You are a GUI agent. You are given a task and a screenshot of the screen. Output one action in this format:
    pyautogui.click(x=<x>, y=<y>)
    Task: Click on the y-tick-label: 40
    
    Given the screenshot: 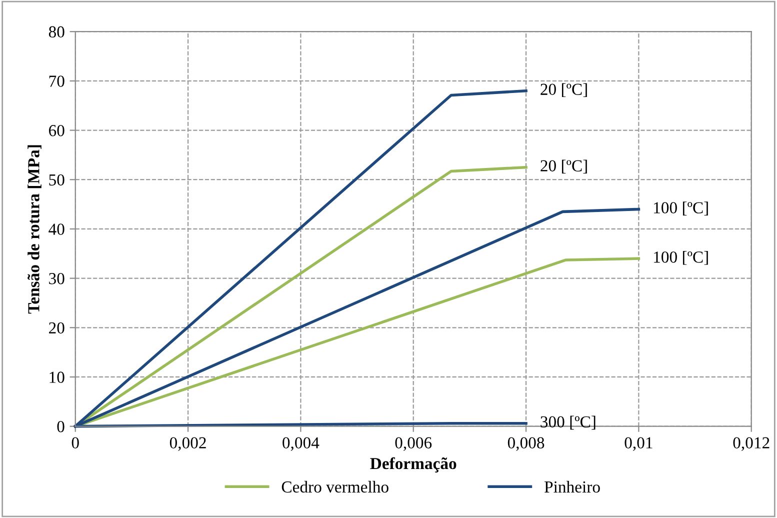 What is the action you would take?
    pyautogui.click(x=56, y=229)
    